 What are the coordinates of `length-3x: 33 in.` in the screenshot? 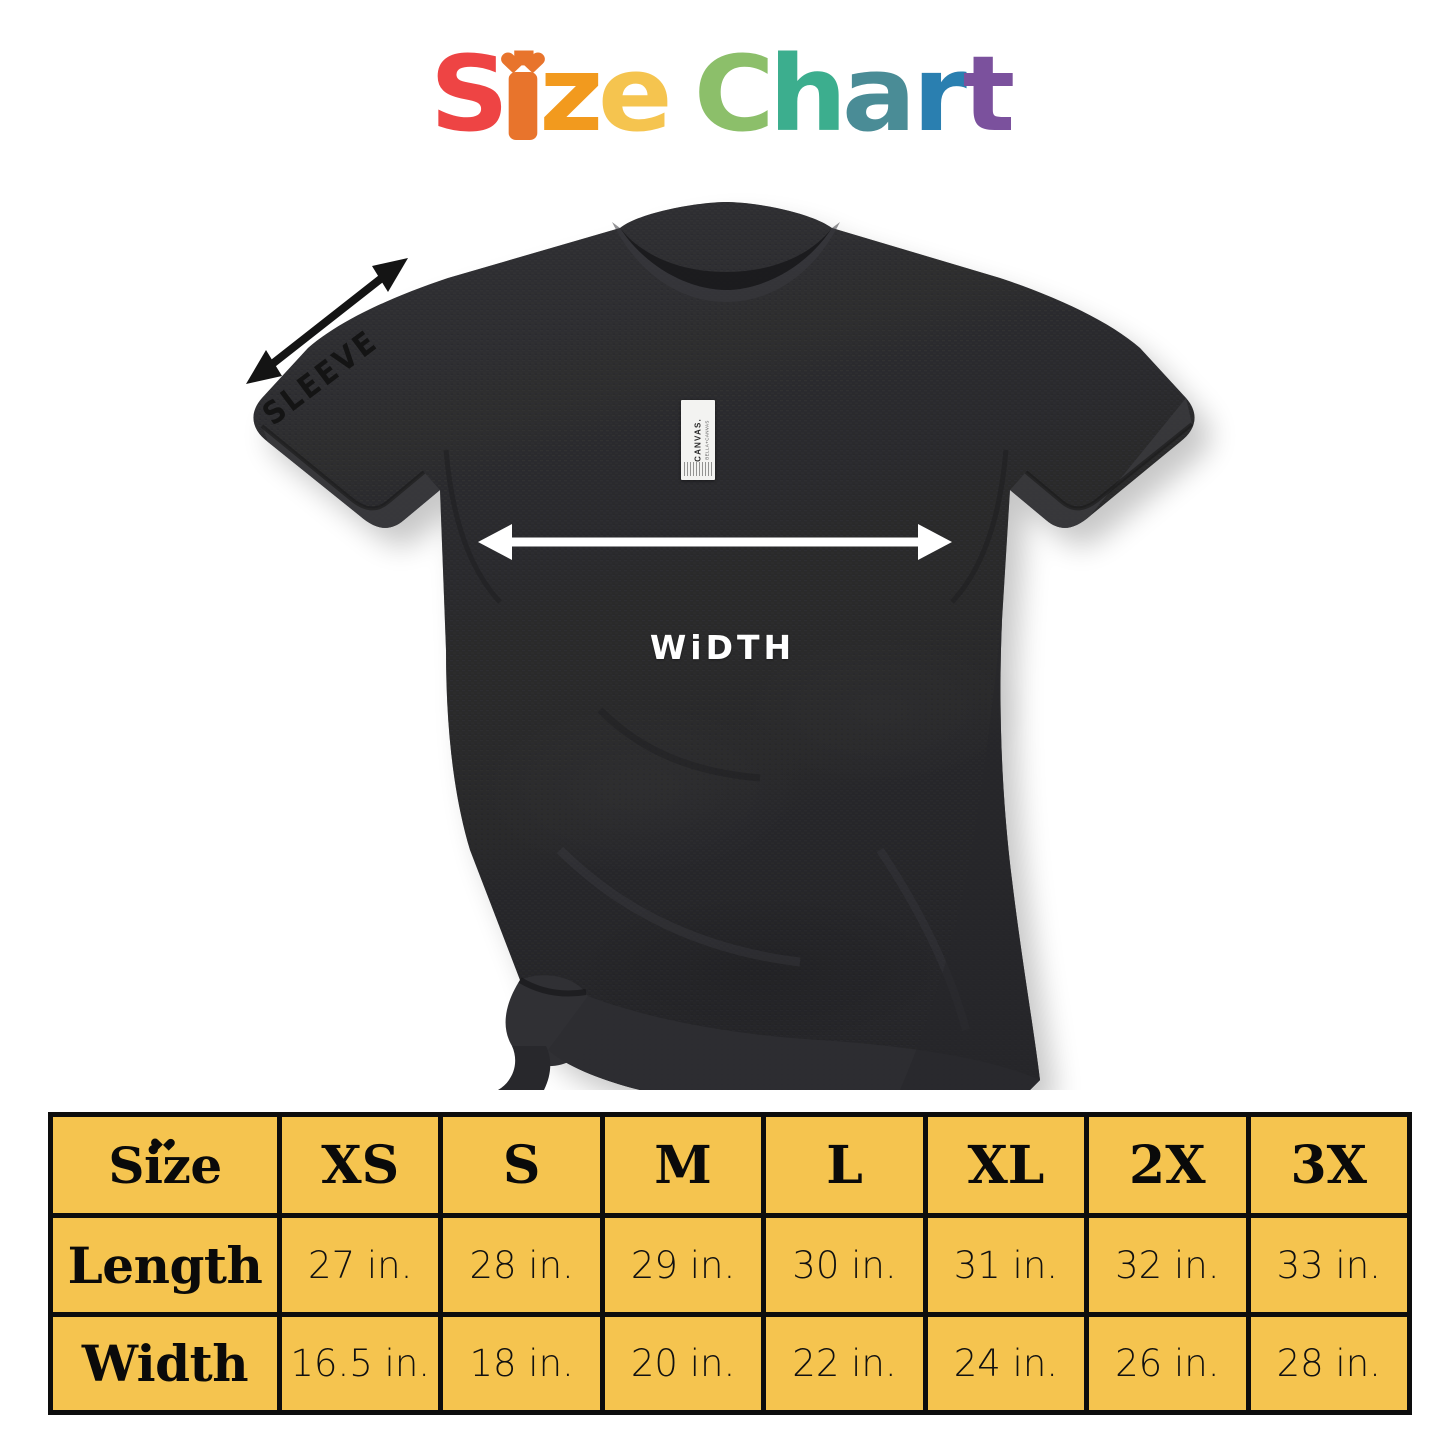 It's located at (1329, 1265).